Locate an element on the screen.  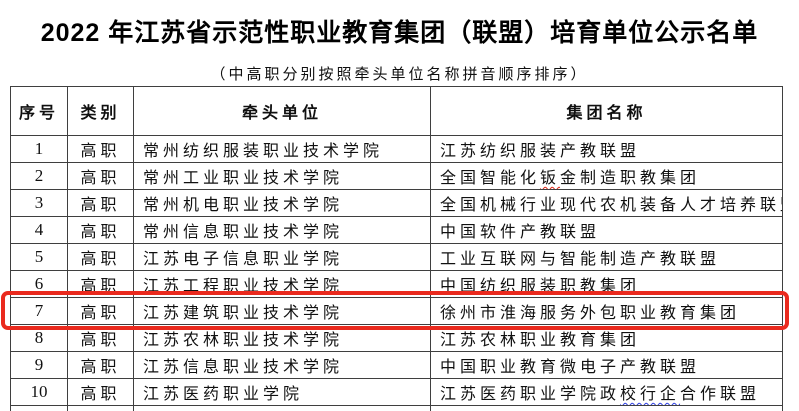
group-name-text: 江苏医药职业学院政 is located at coordinates (530, 394).